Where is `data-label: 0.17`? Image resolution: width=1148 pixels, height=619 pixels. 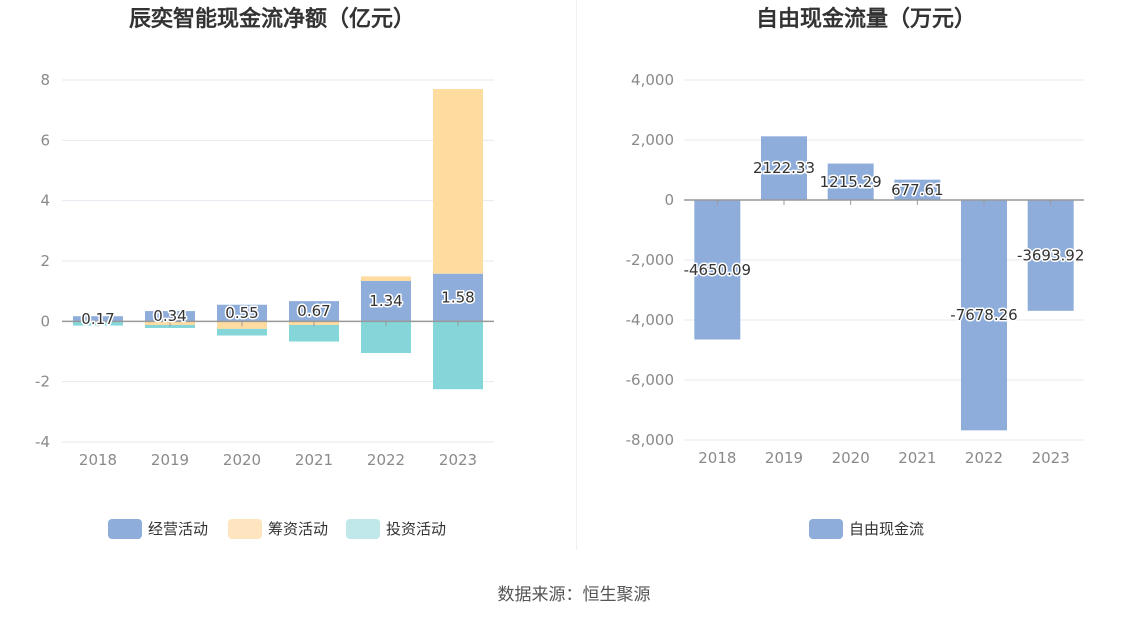 data-label: 0.17 is located at coordinates (97, 319).